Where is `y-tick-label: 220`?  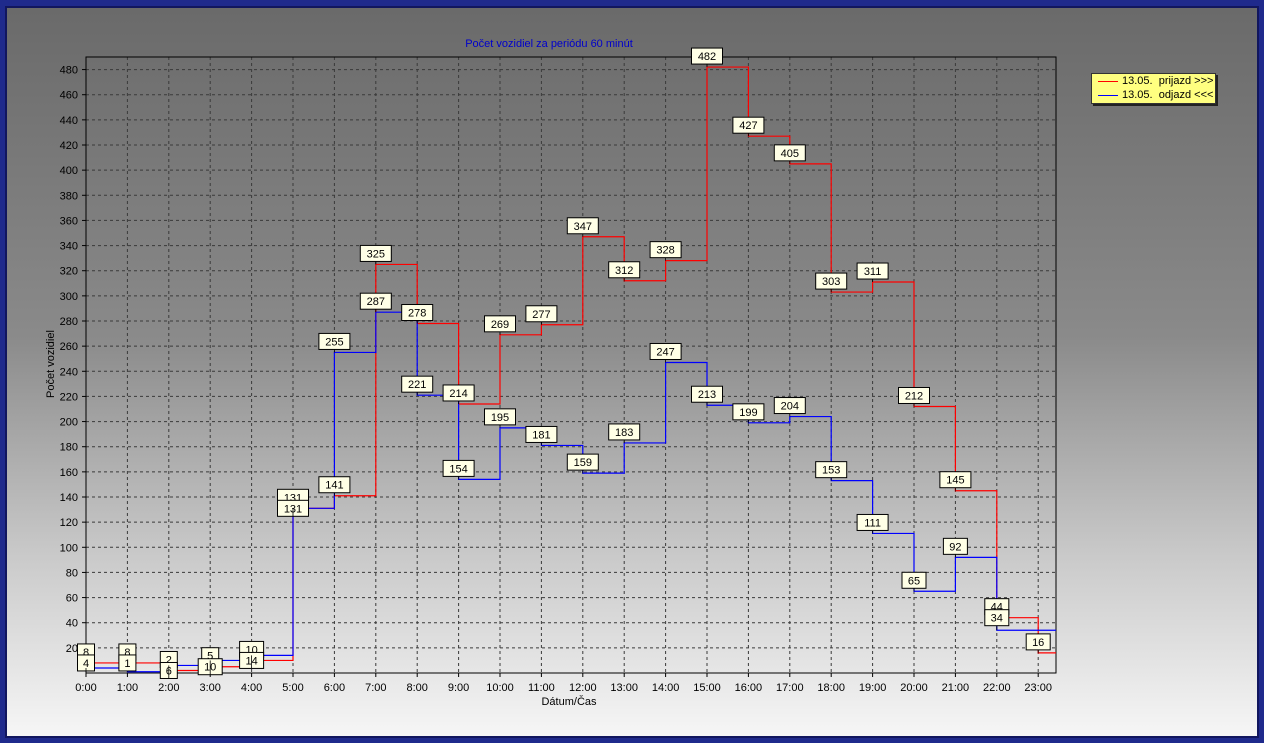 y-tick-label: 220 is located at coordinates (69, 397).